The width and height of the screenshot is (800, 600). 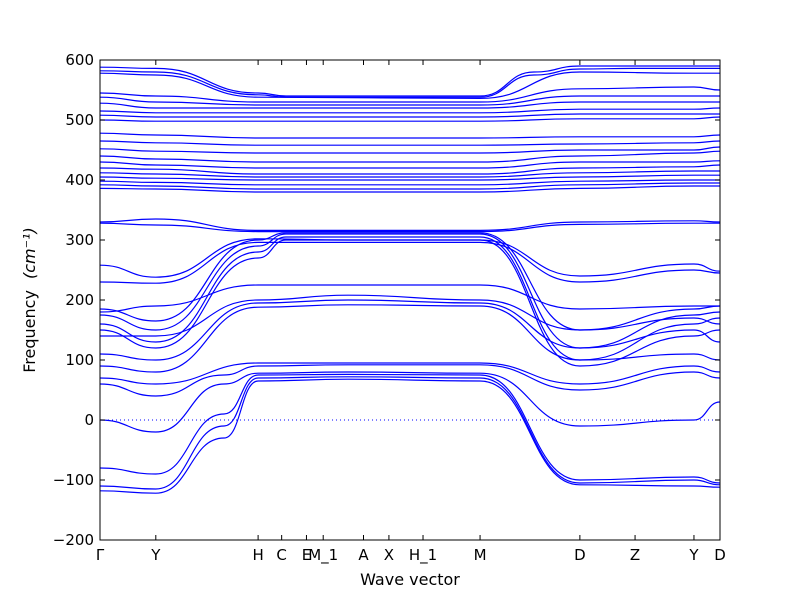 I want to click on x-tick-label: A, so click(x=363, y=555).